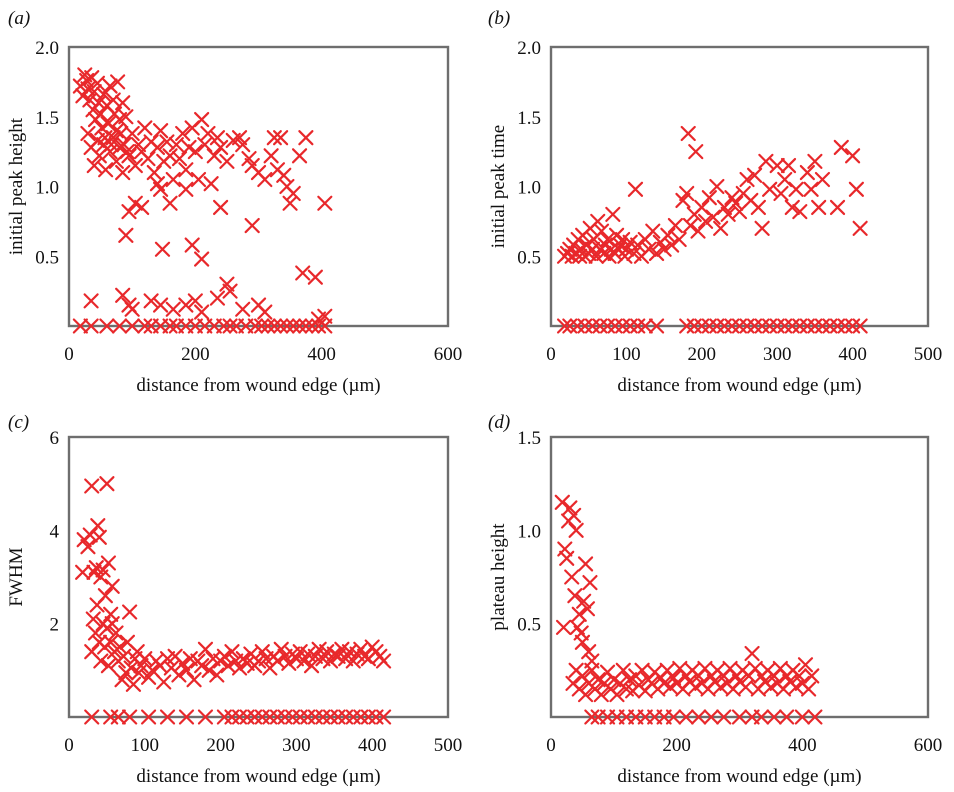 Image resolution: width=954 pixels, height=792 pixels. Describe the element at coordinates (498, 186) in the screenshot. I see `y-axis-label: initial peak time` at that location.